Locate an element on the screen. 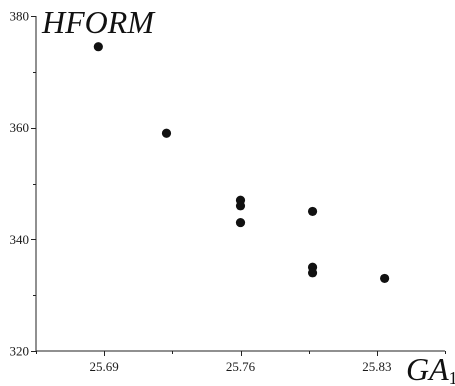 The image size is (455, 386). x-tick-label: 25.76 is located at coordinates (241, 366).